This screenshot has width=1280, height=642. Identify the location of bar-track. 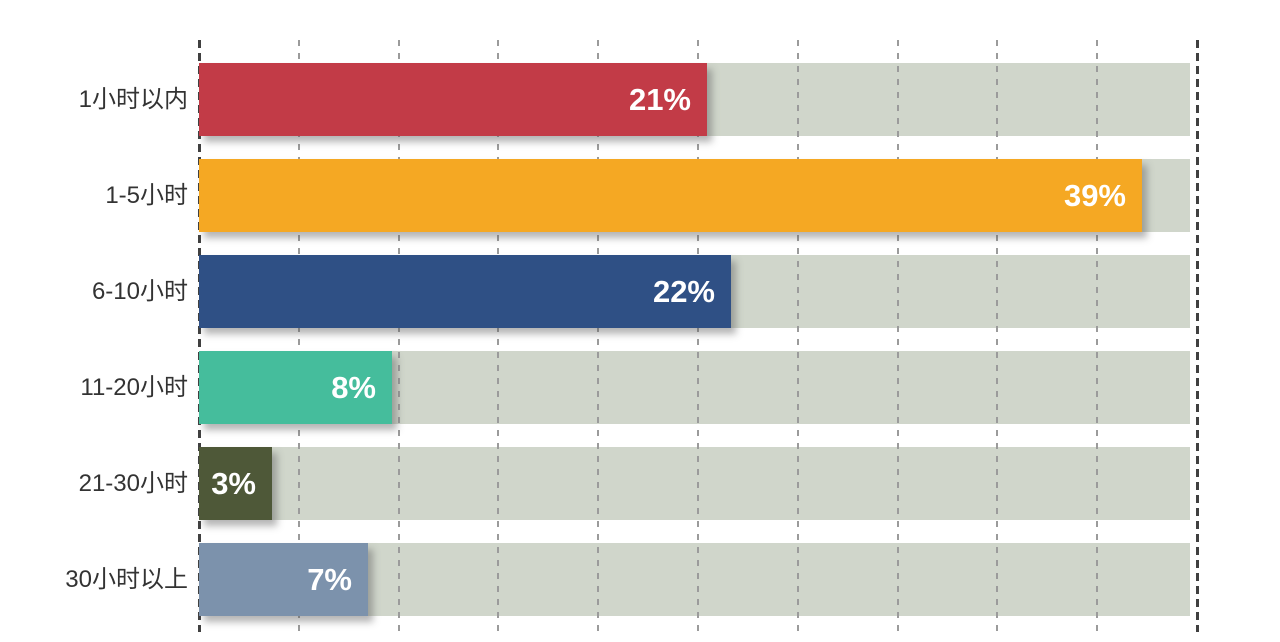
(694, 483).